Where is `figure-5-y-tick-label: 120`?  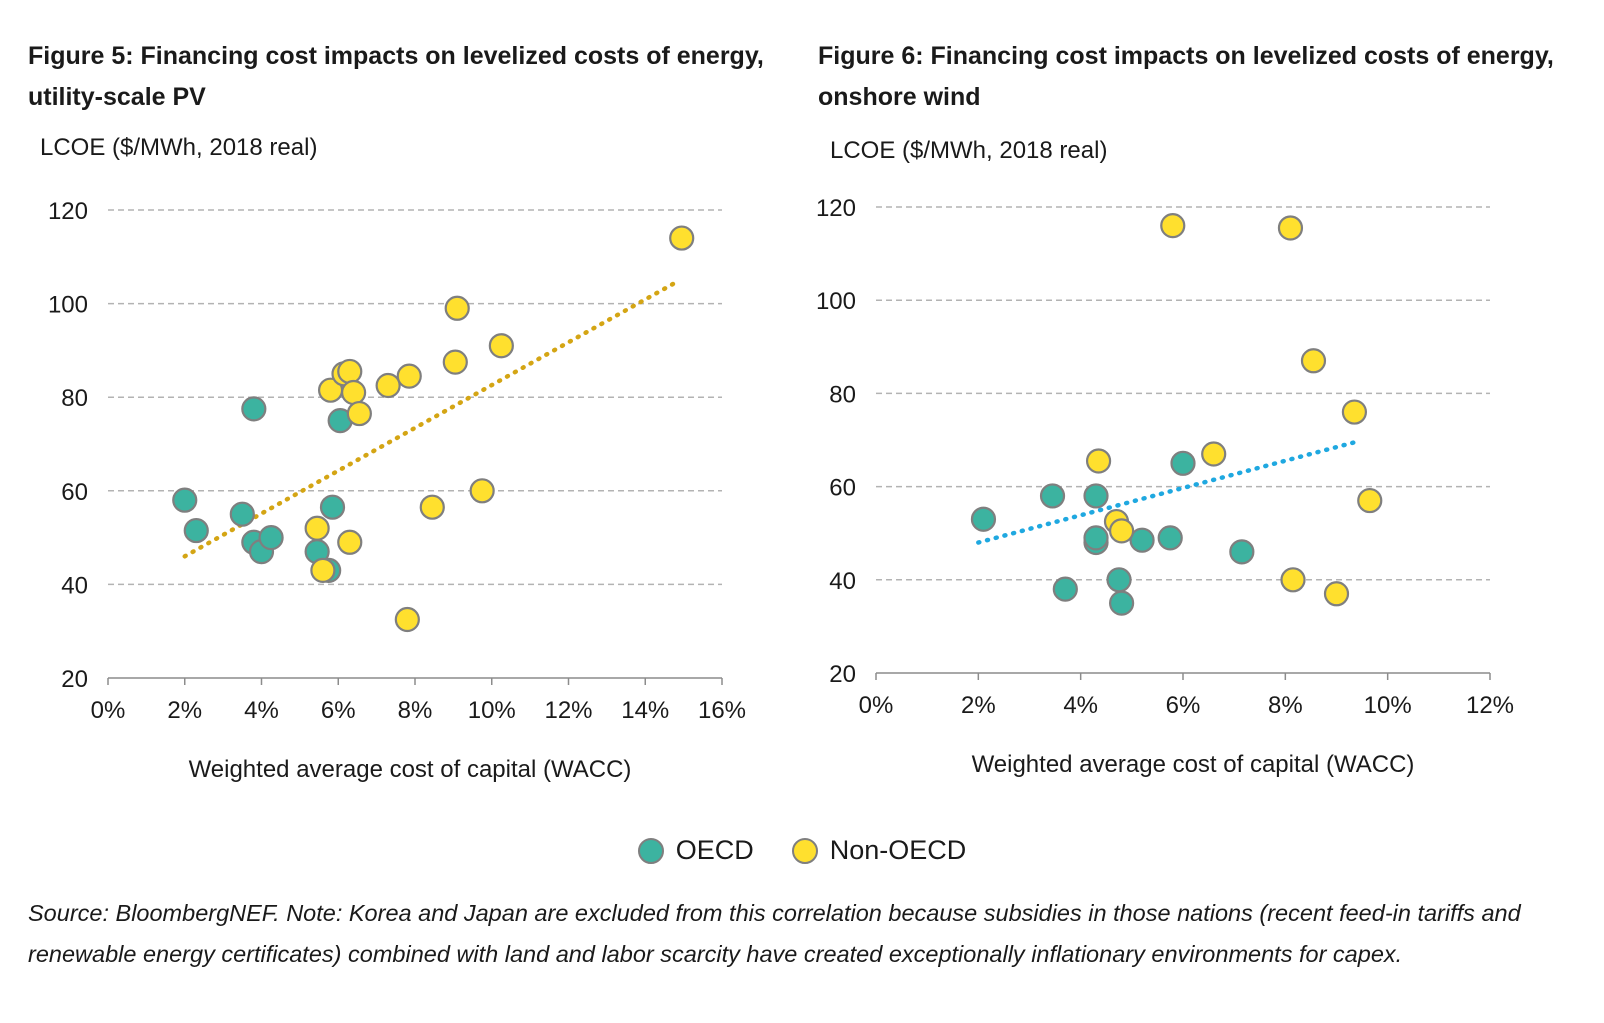 figure-5-y-tick-label: 120 is located at coordinates (68, 211).